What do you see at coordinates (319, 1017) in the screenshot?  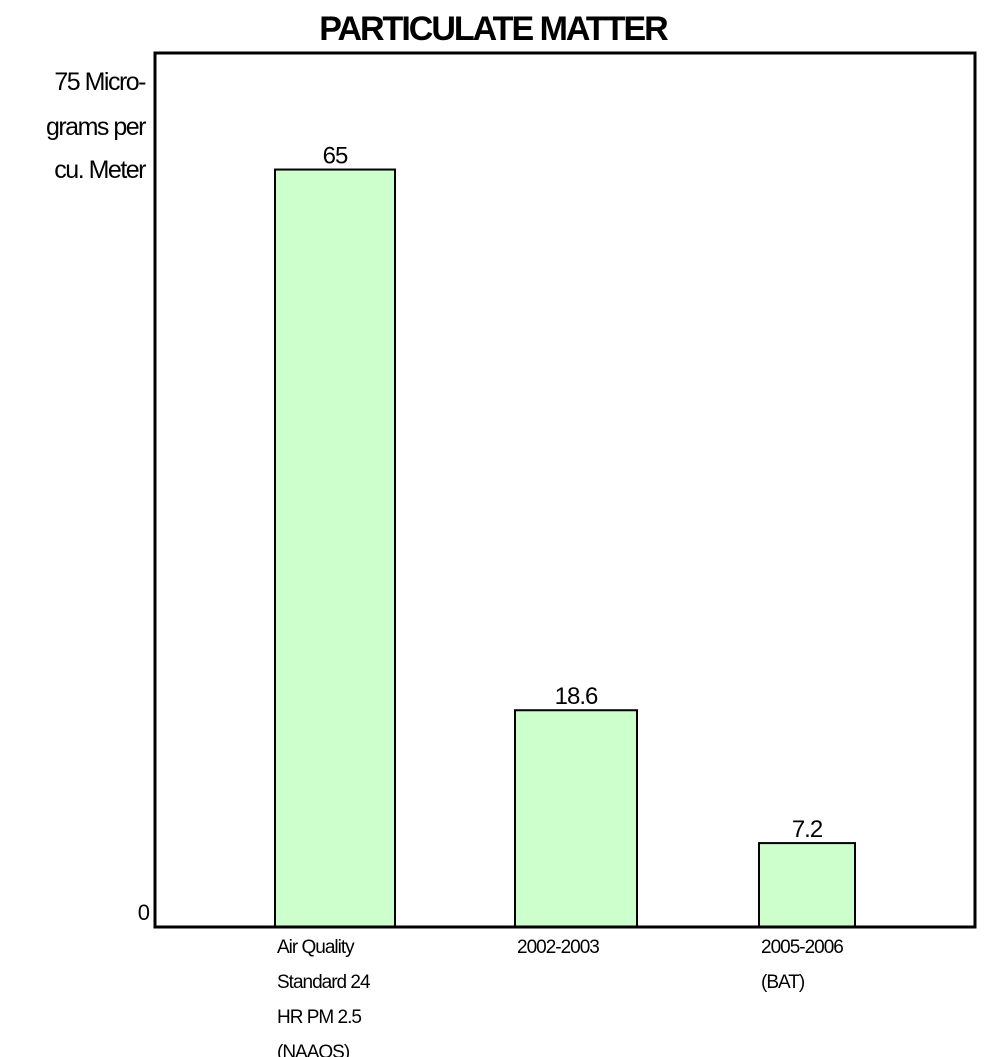 I see `category-label-1-line-3: HR PM 2.5` at bounding box center [319, 1017].